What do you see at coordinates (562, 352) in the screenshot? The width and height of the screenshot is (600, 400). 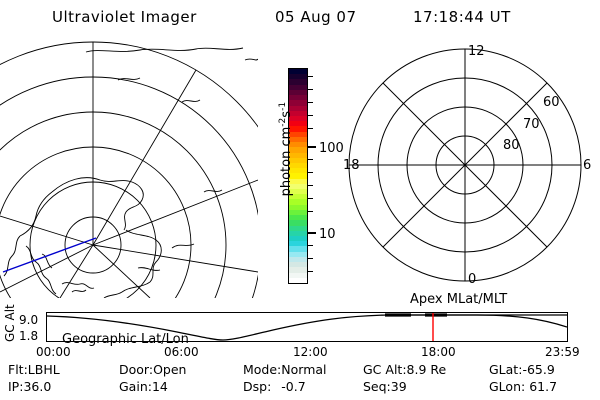 I see `orbit-xtick-4: 23:59` at bounding box center [562, 352].